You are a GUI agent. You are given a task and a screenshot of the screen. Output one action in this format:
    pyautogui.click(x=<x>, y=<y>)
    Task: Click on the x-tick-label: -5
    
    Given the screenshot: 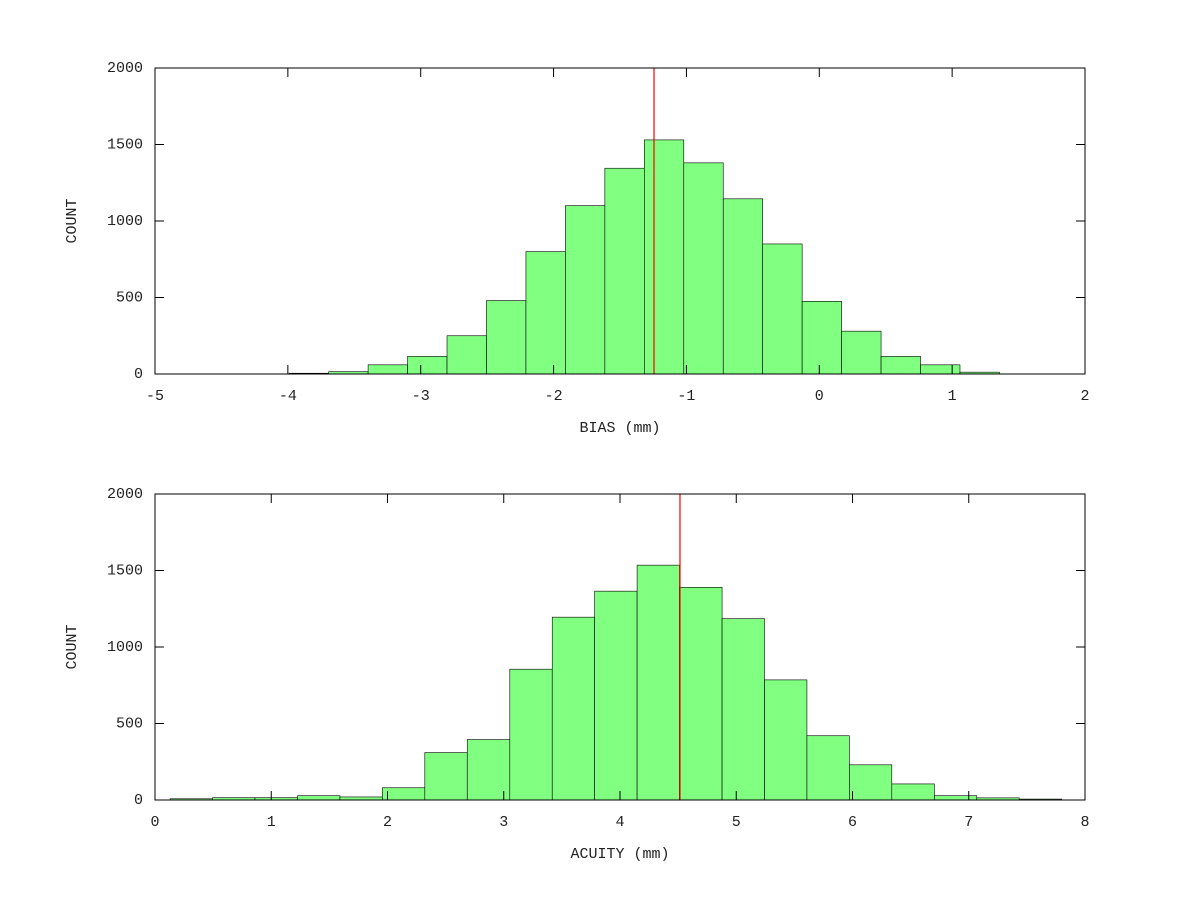 What is the action you would take?
    pyautogui.click(x=155, y=396)
    